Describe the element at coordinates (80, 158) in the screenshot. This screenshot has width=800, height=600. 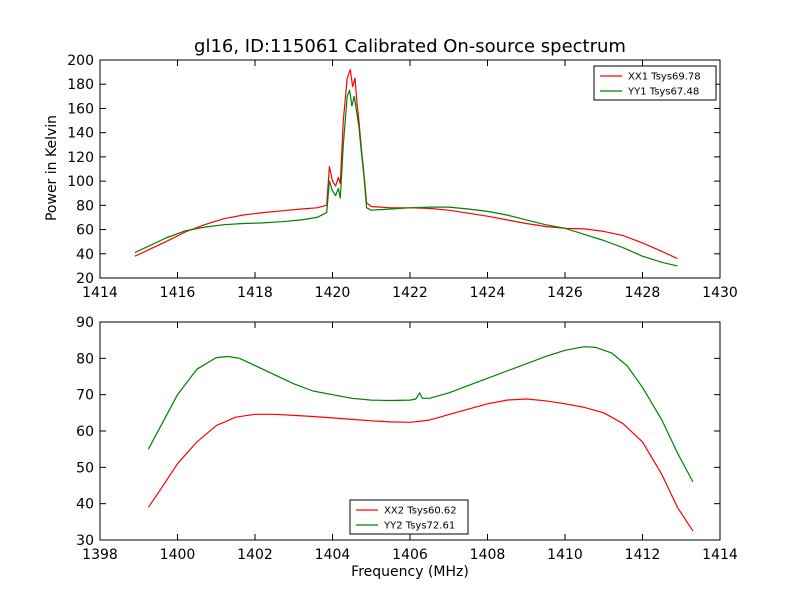
I see `top-y-tick-label: 120` at that location.